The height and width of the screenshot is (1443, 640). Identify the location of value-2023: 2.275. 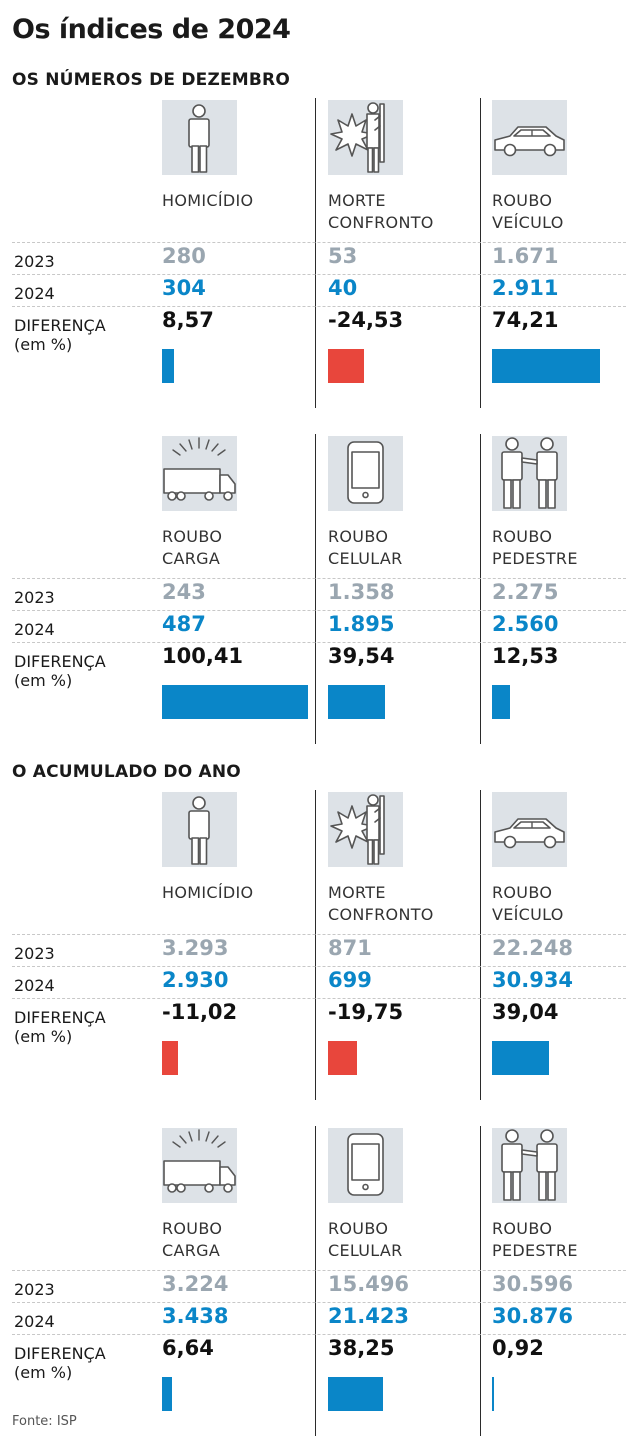
(525, 592).